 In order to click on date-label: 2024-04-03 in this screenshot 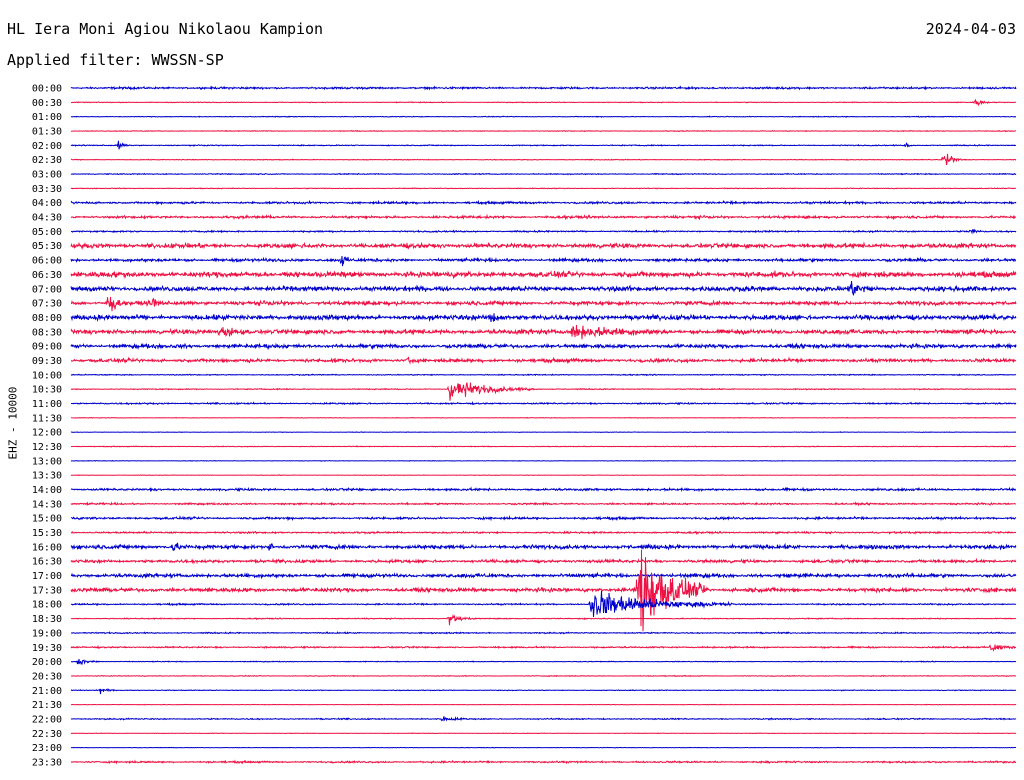, I will do `click(970, 29)`.